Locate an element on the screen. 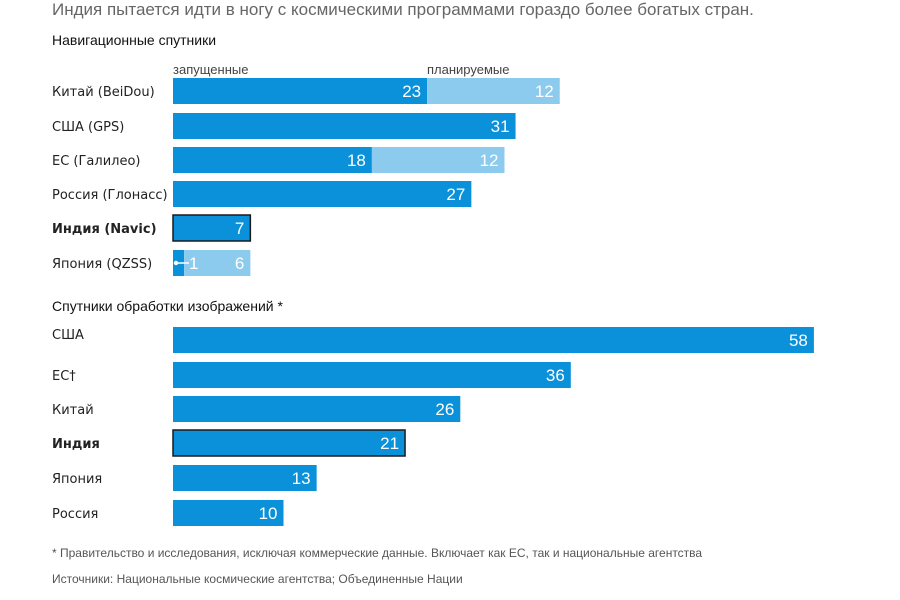 This screenshot has height=600, width=900. value-россия: 10 is located at coordinates (268, 513).